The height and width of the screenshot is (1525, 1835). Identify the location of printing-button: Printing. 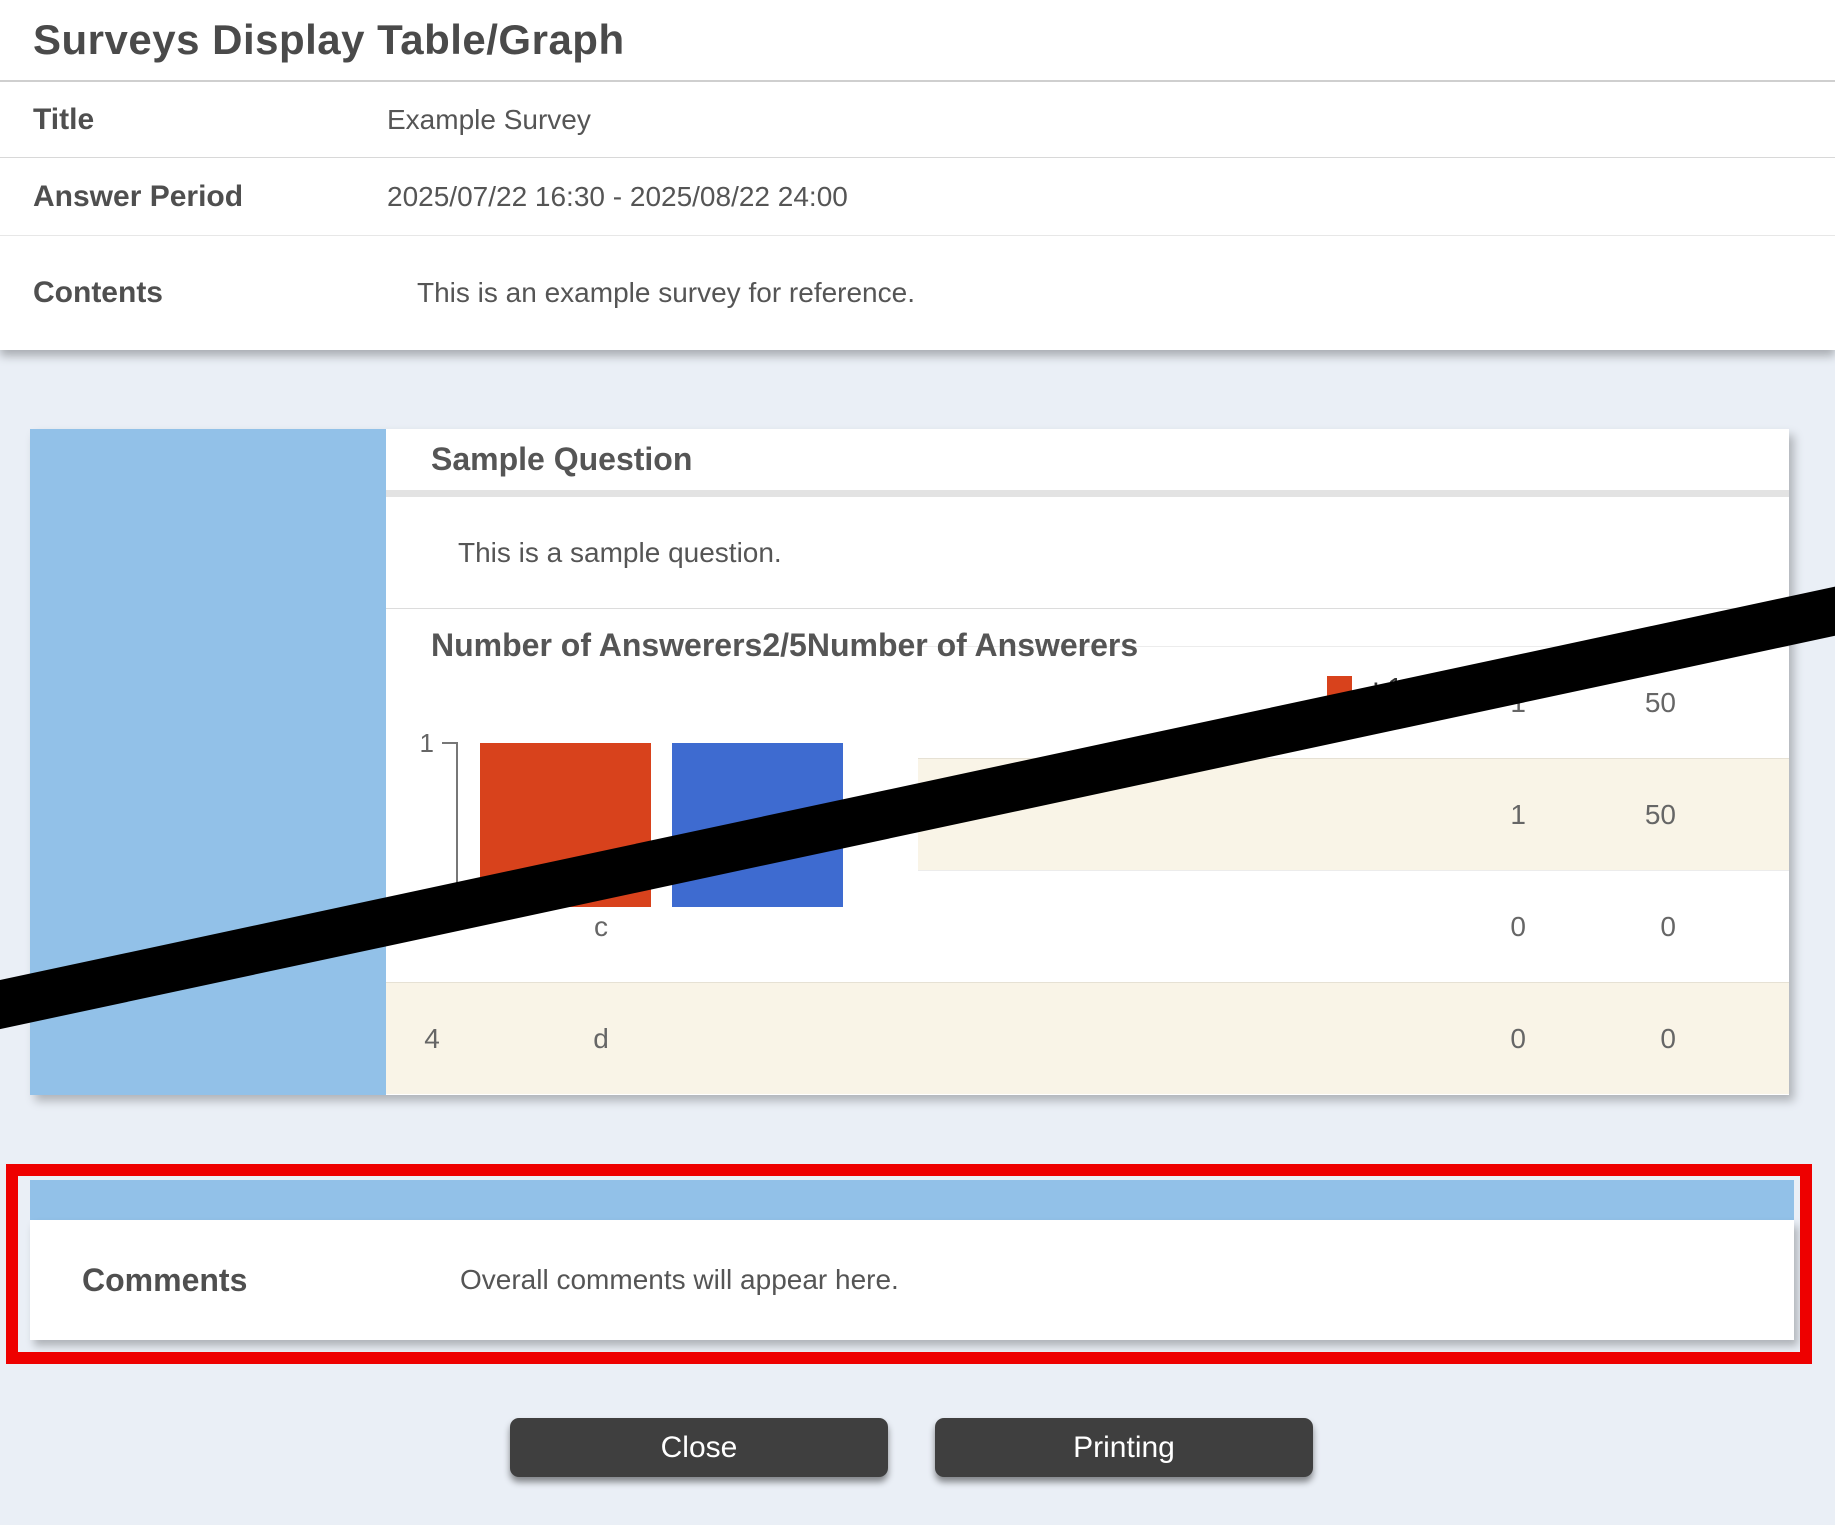
(1124, 1447).